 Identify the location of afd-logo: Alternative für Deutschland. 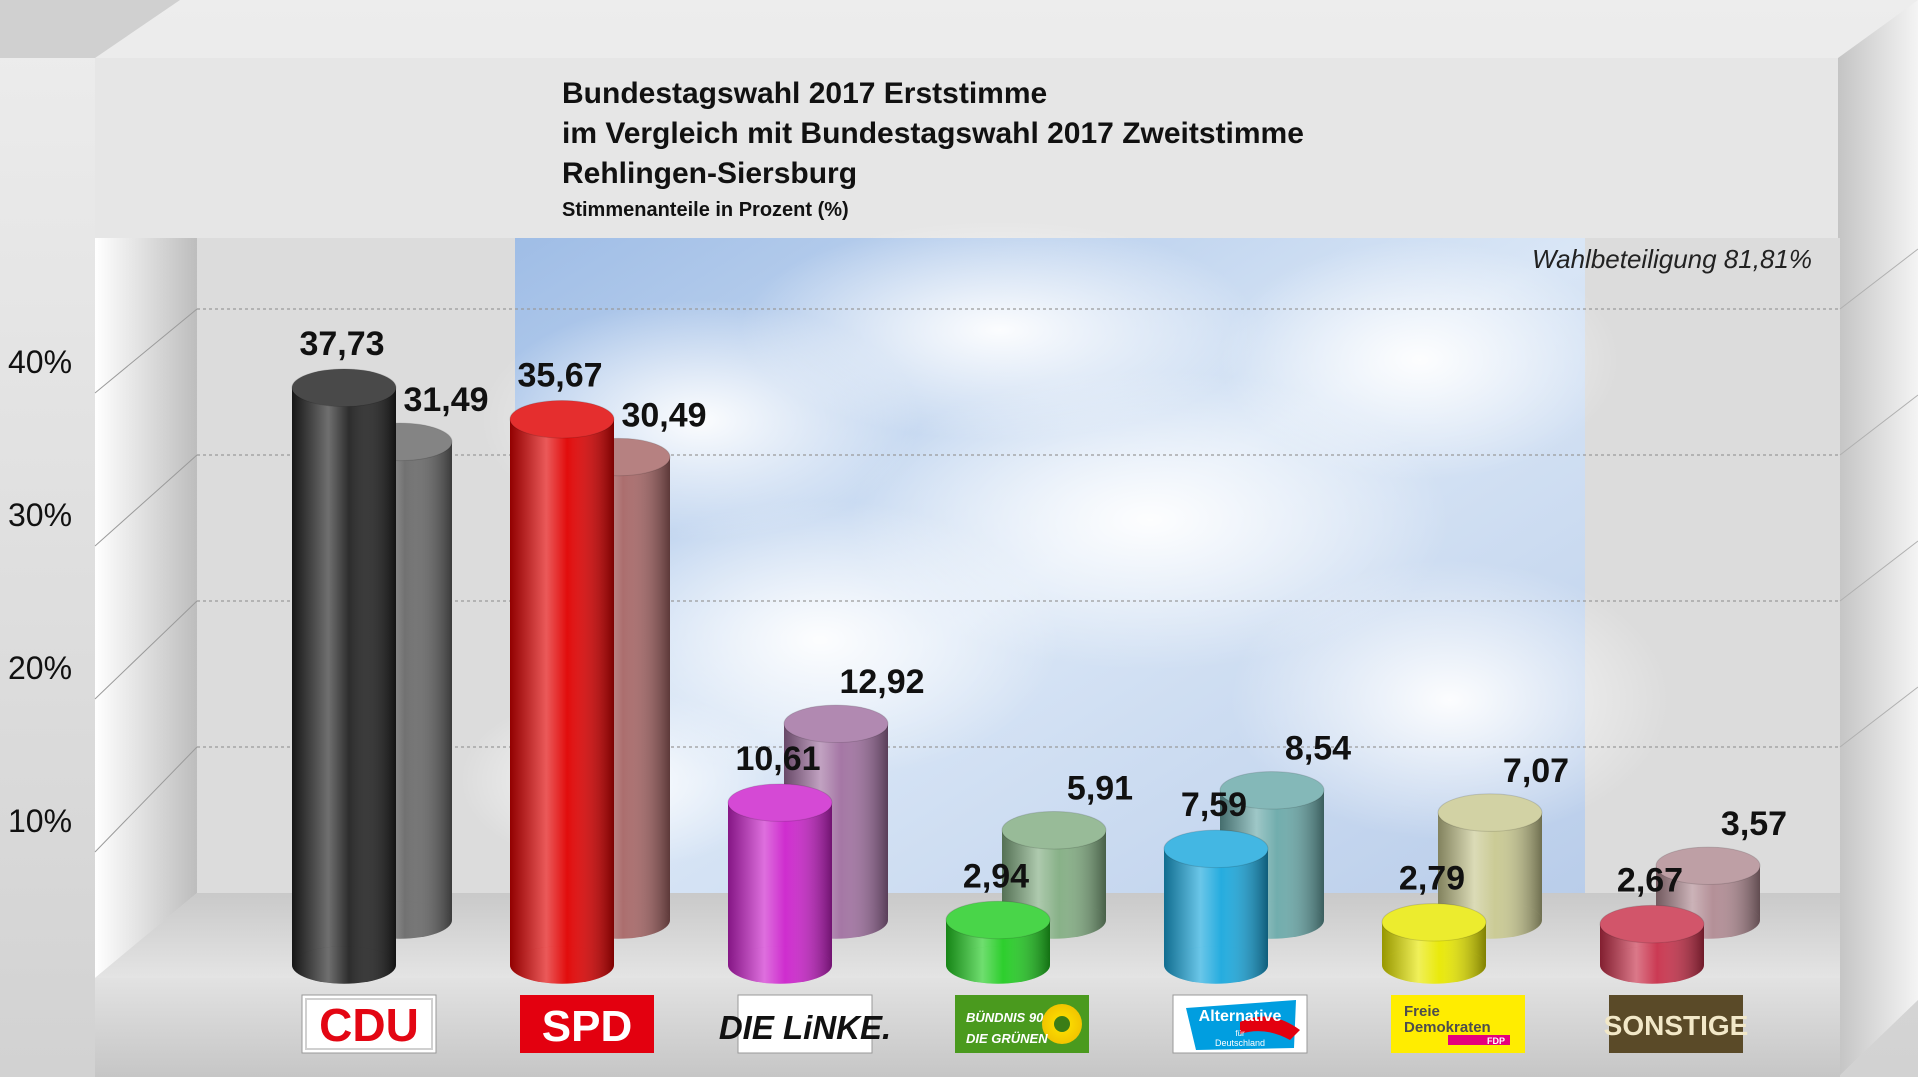
(1240, 1024).